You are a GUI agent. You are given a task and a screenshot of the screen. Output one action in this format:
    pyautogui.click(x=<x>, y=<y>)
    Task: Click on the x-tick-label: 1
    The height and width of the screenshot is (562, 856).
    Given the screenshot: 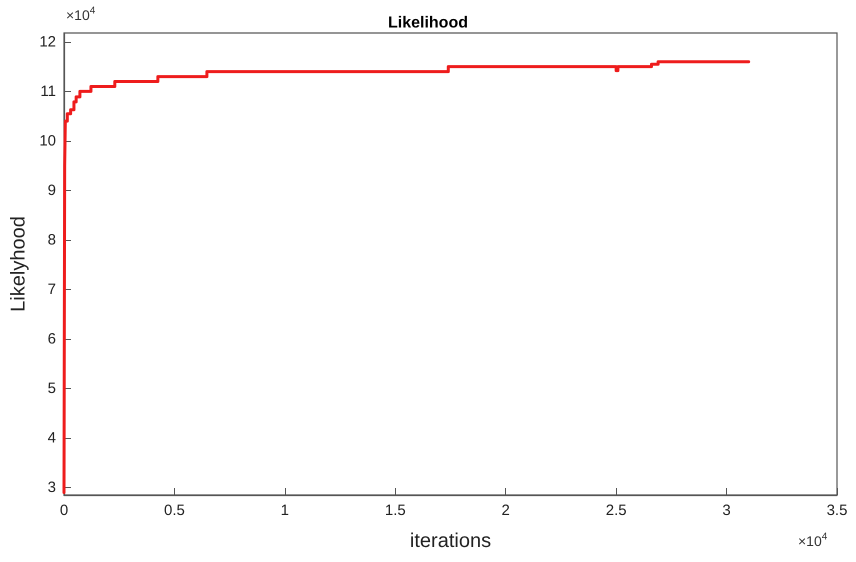 What is the action you would take?
    pyautogui.click(x=285, y=510)
    